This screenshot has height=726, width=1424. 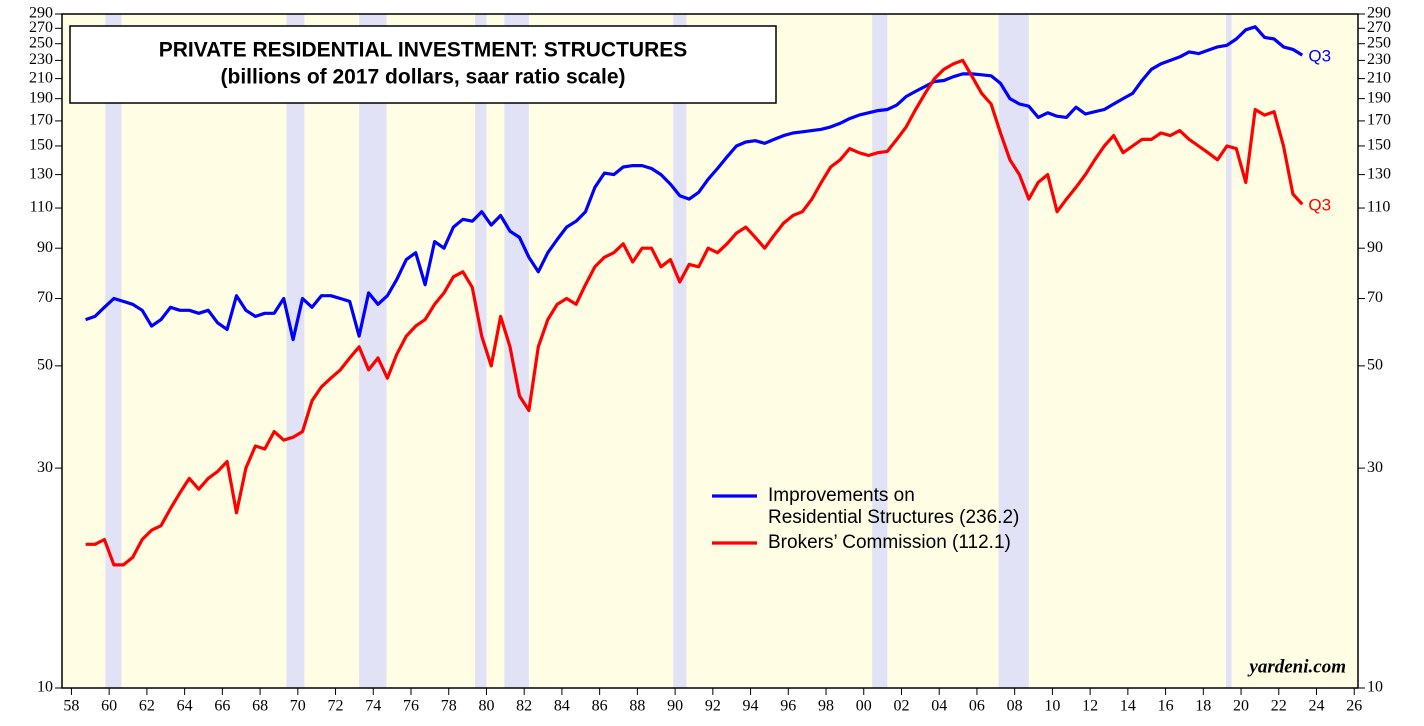 I want to click on x-tick-label: 66, so click(x=222, y=706).